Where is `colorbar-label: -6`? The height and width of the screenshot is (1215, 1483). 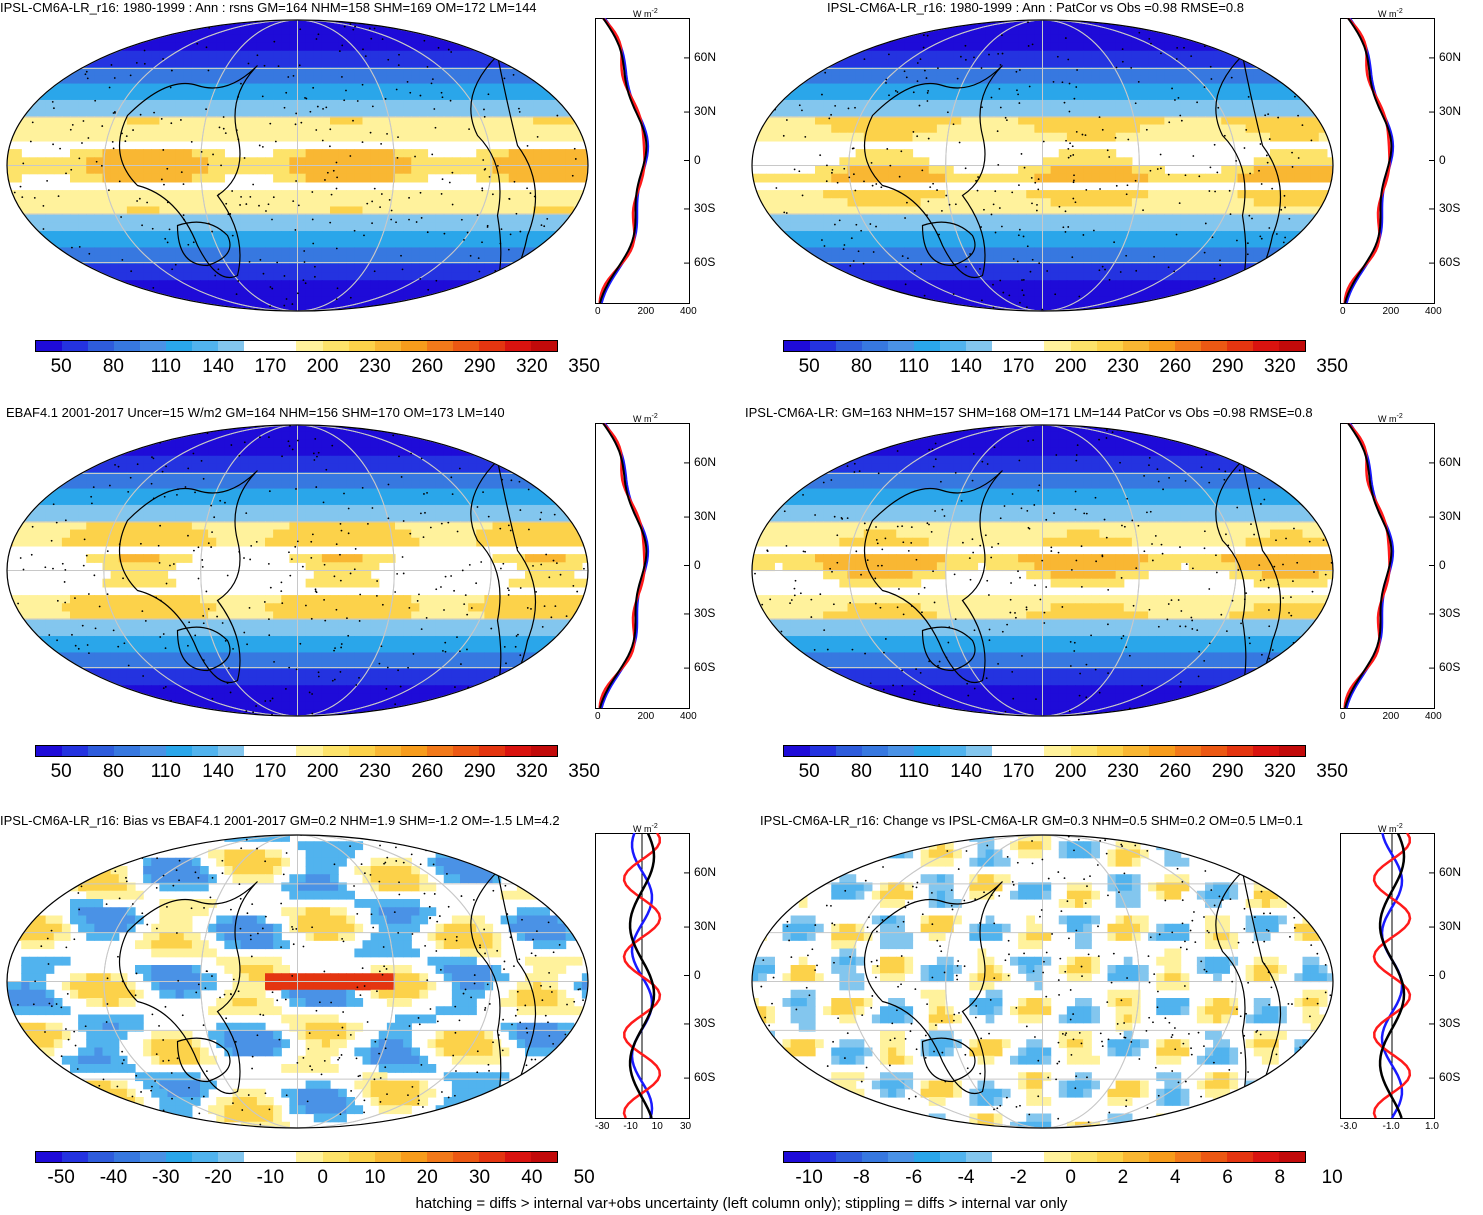
colorbar-label: -6 is located at coordinates (914, 1177).